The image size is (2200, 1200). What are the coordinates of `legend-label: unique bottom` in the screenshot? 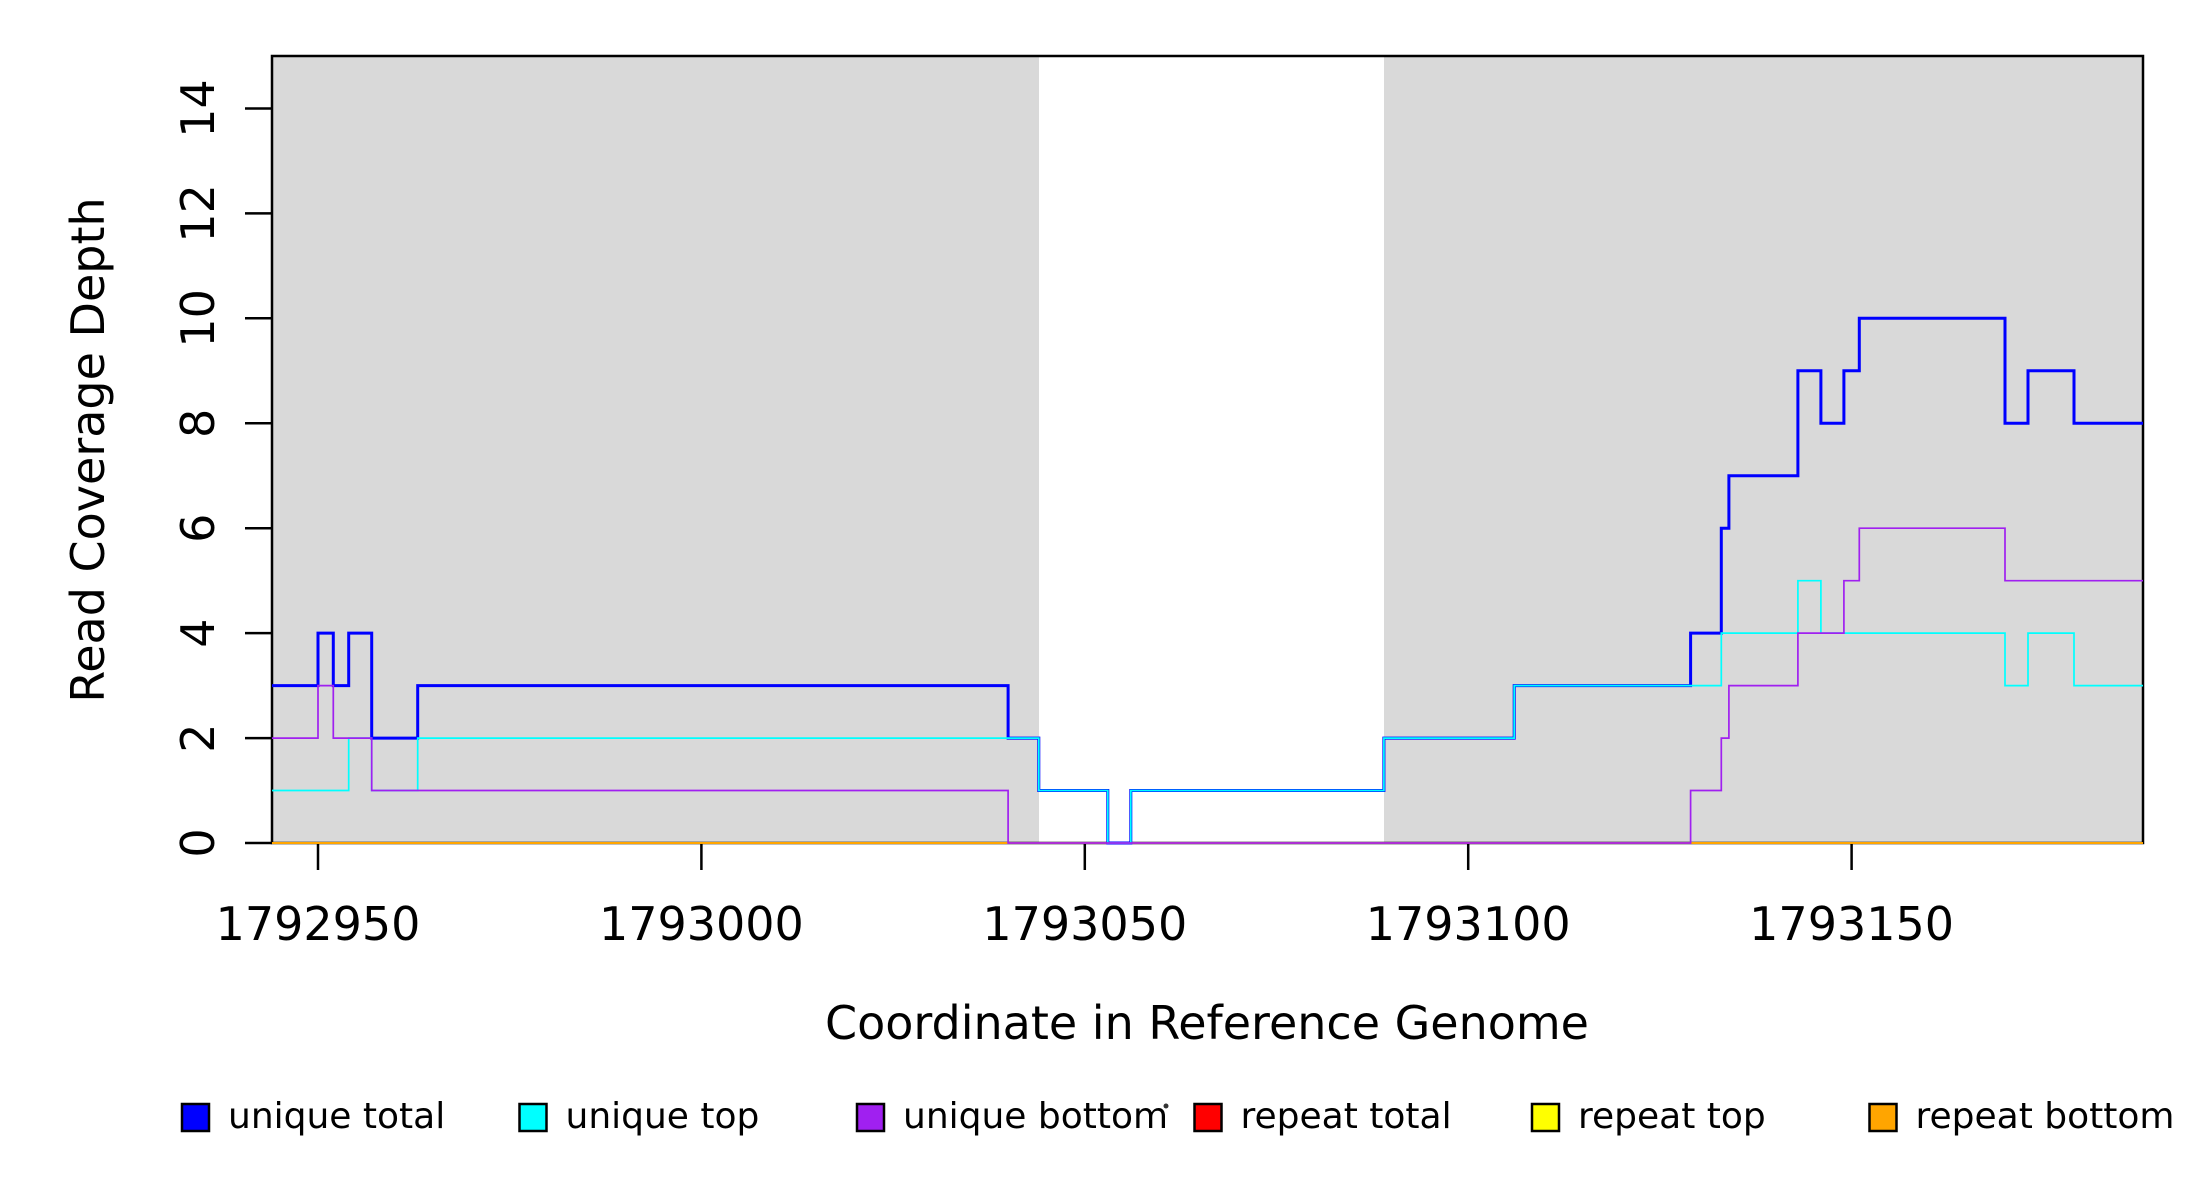 It's located at (1035, 1116).